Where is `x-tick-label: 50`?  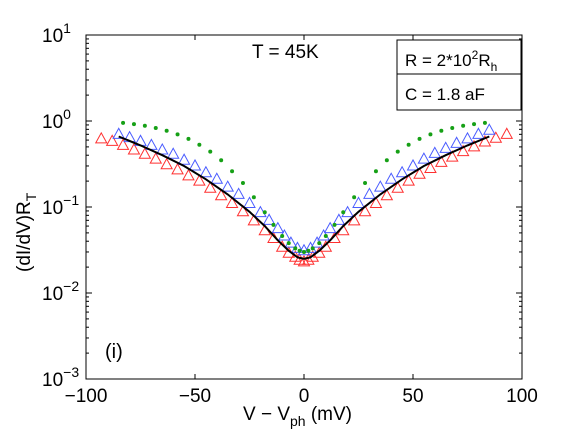 x-tick-label: 50 is located at coordinates (412, 396).